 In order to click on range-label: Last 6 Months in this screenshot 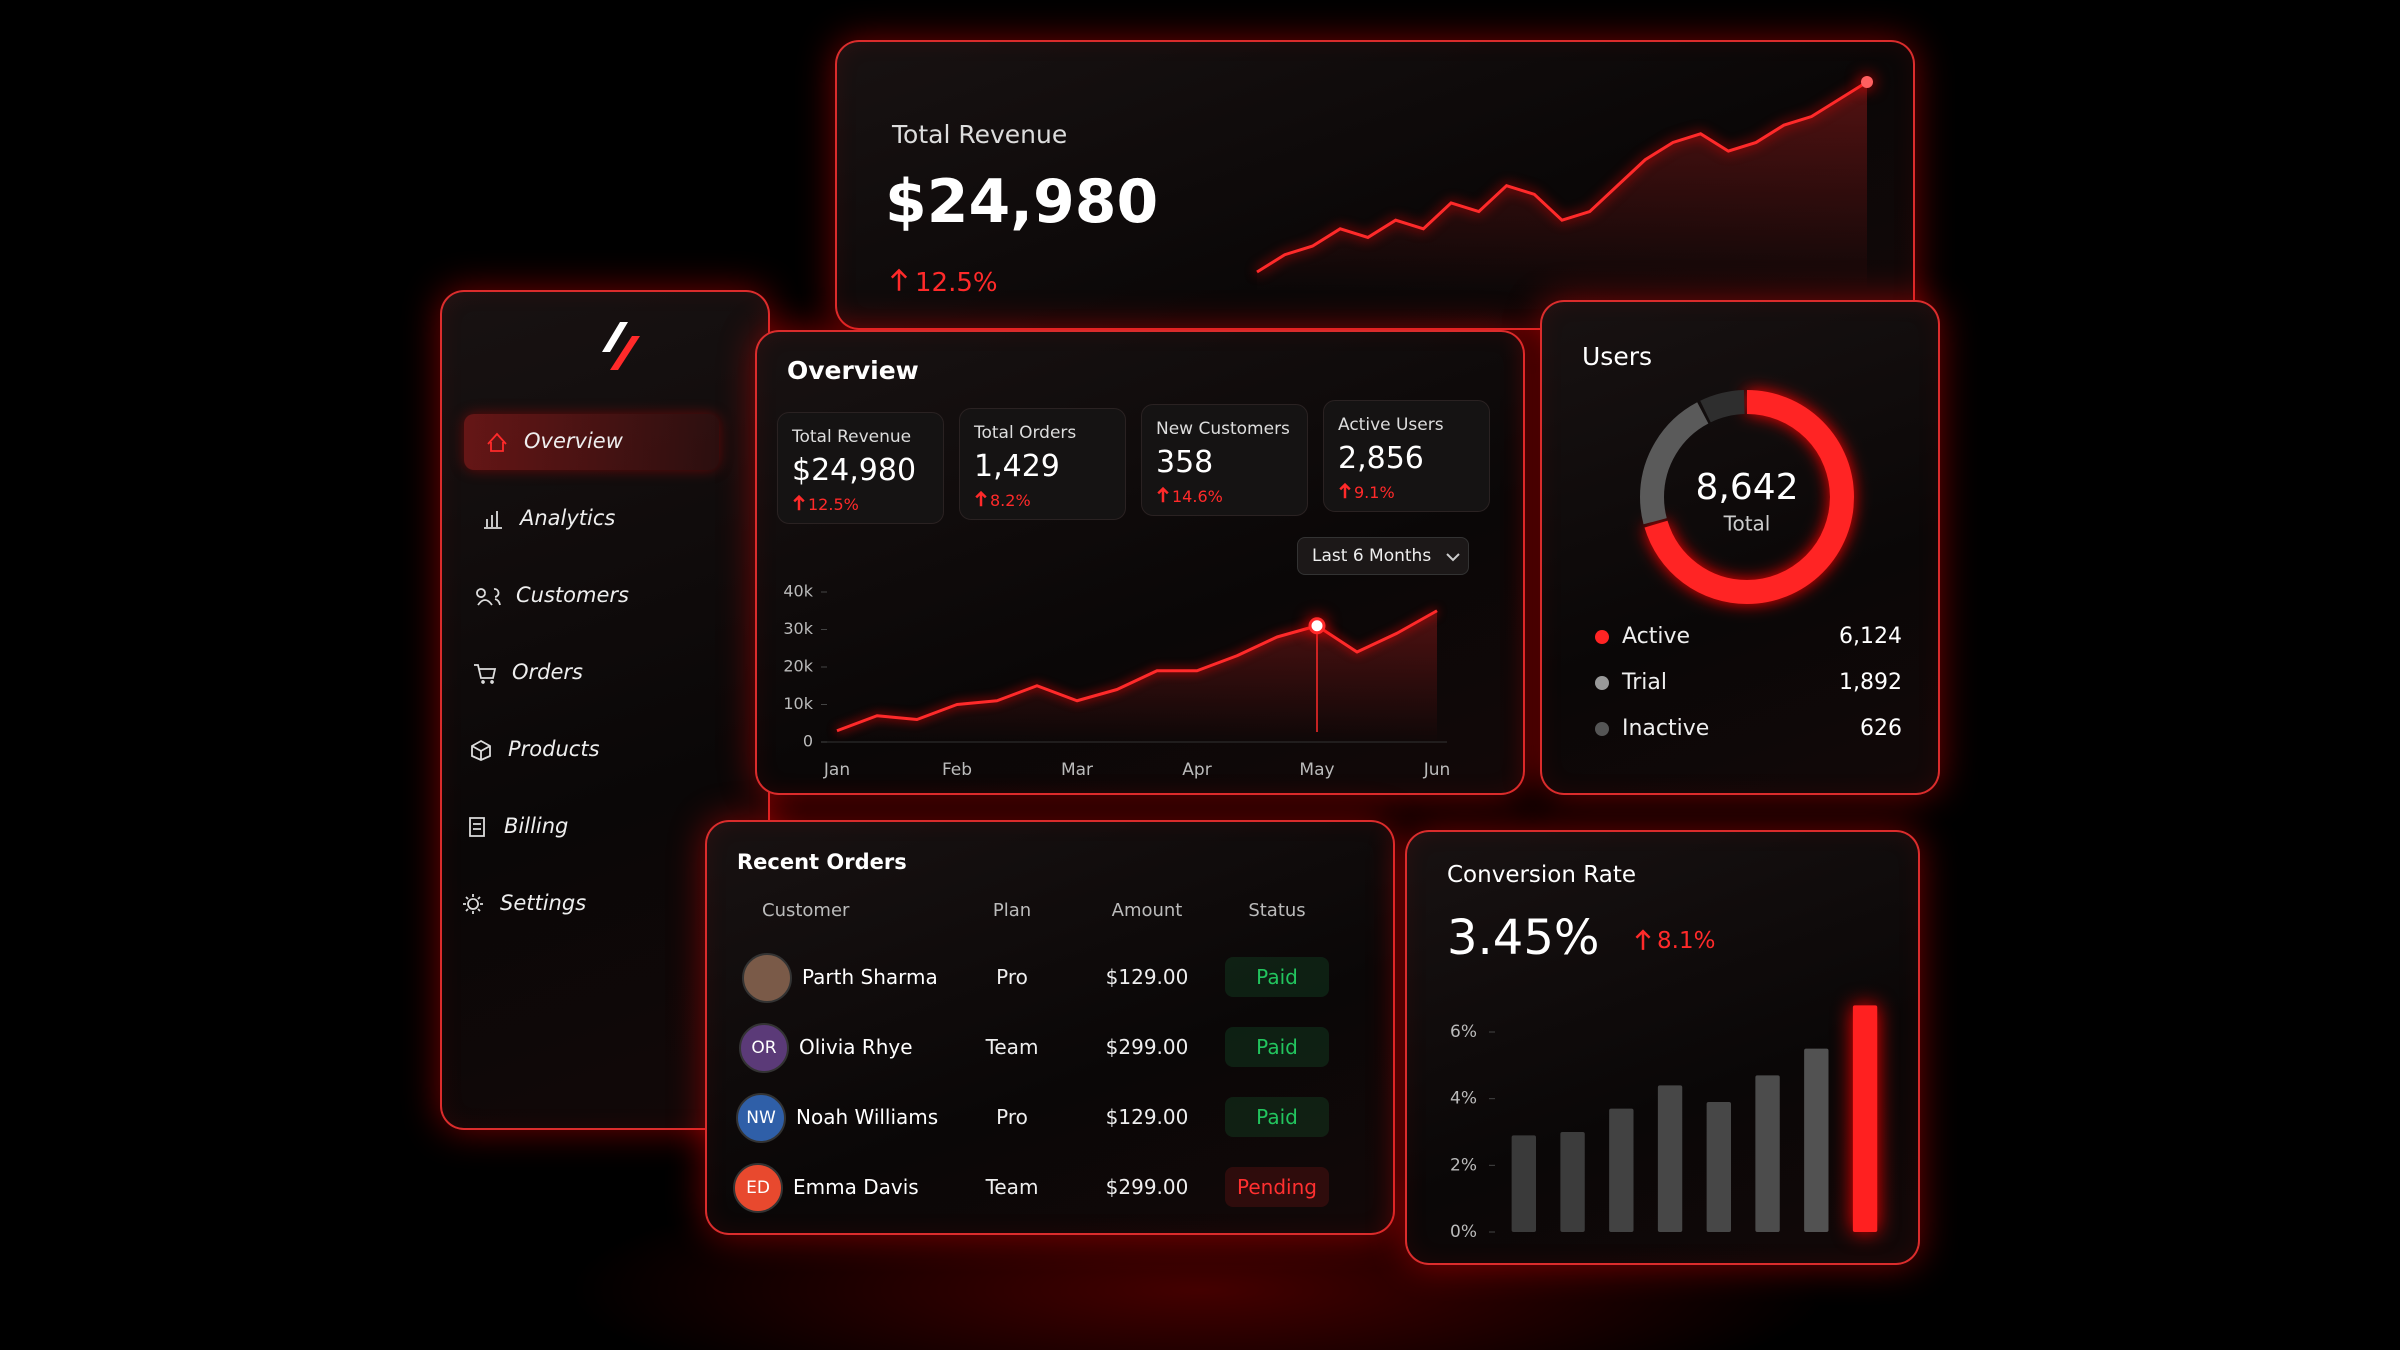, I will do `click(1372, 556)`.